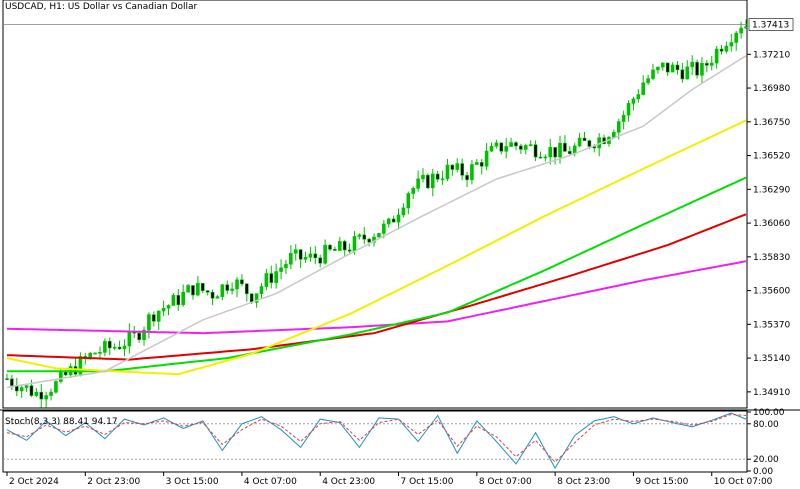 The image size is (800, 489). What do you see at coordinates (427, 481) in the screenshot?
I see `time-tick-label: 7 Oct 15:00` at bounding box center [427, 481].